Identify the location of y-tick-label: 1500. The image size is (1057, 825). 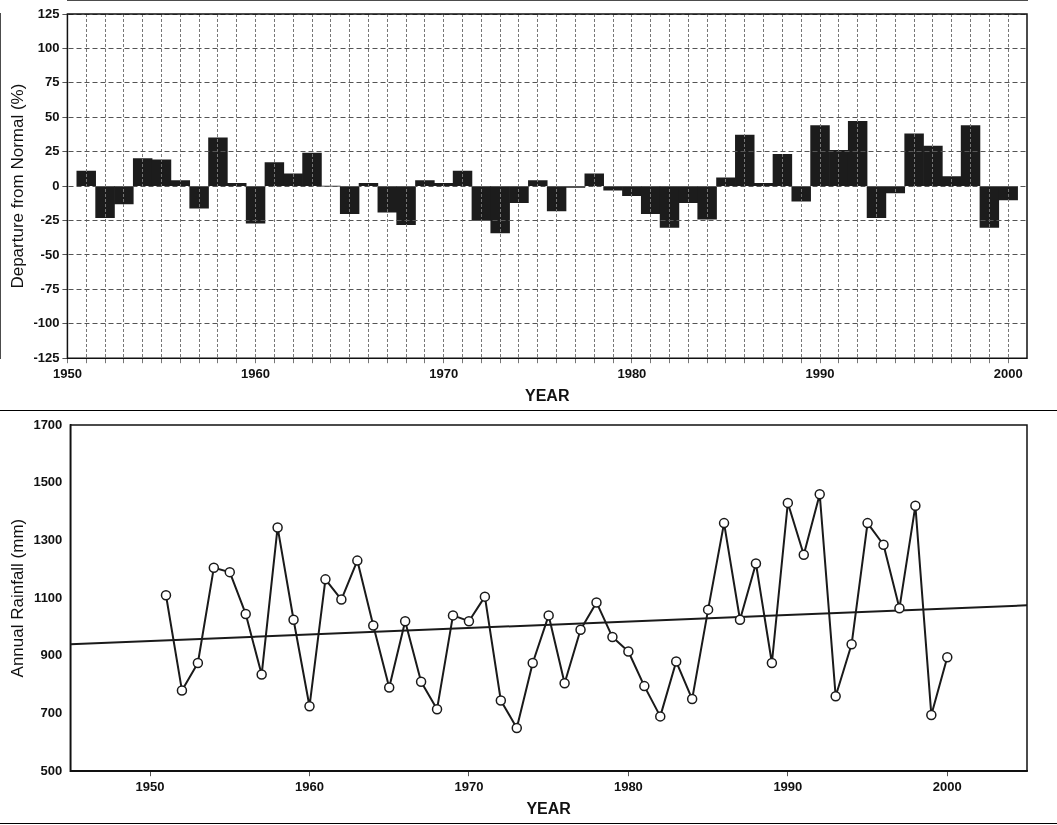
(48, 482).